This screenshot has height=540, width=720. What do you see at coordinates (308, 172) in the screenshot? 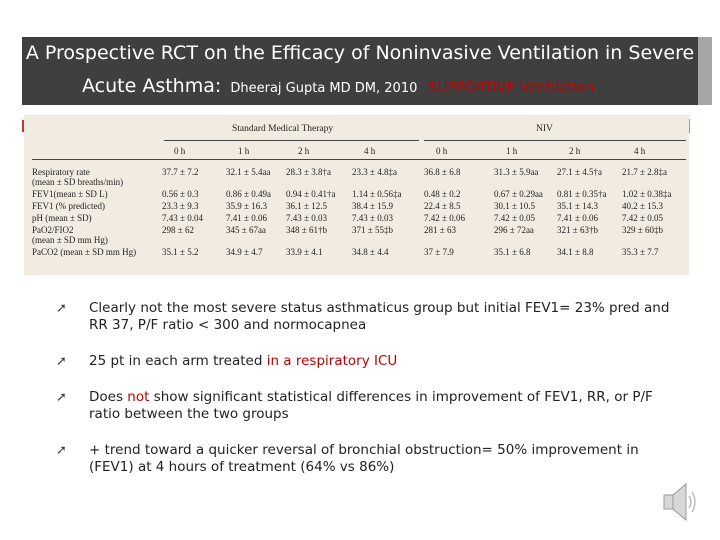
I see `table-cell: 28.3 ± 3.8†a` at bounding box center [308, 172].